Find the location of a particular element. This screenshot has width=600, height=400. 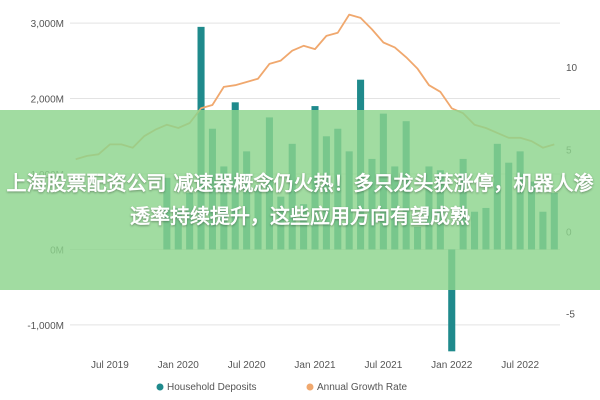

y-right-tick-label: -5 is located at coordinates (570, 315).